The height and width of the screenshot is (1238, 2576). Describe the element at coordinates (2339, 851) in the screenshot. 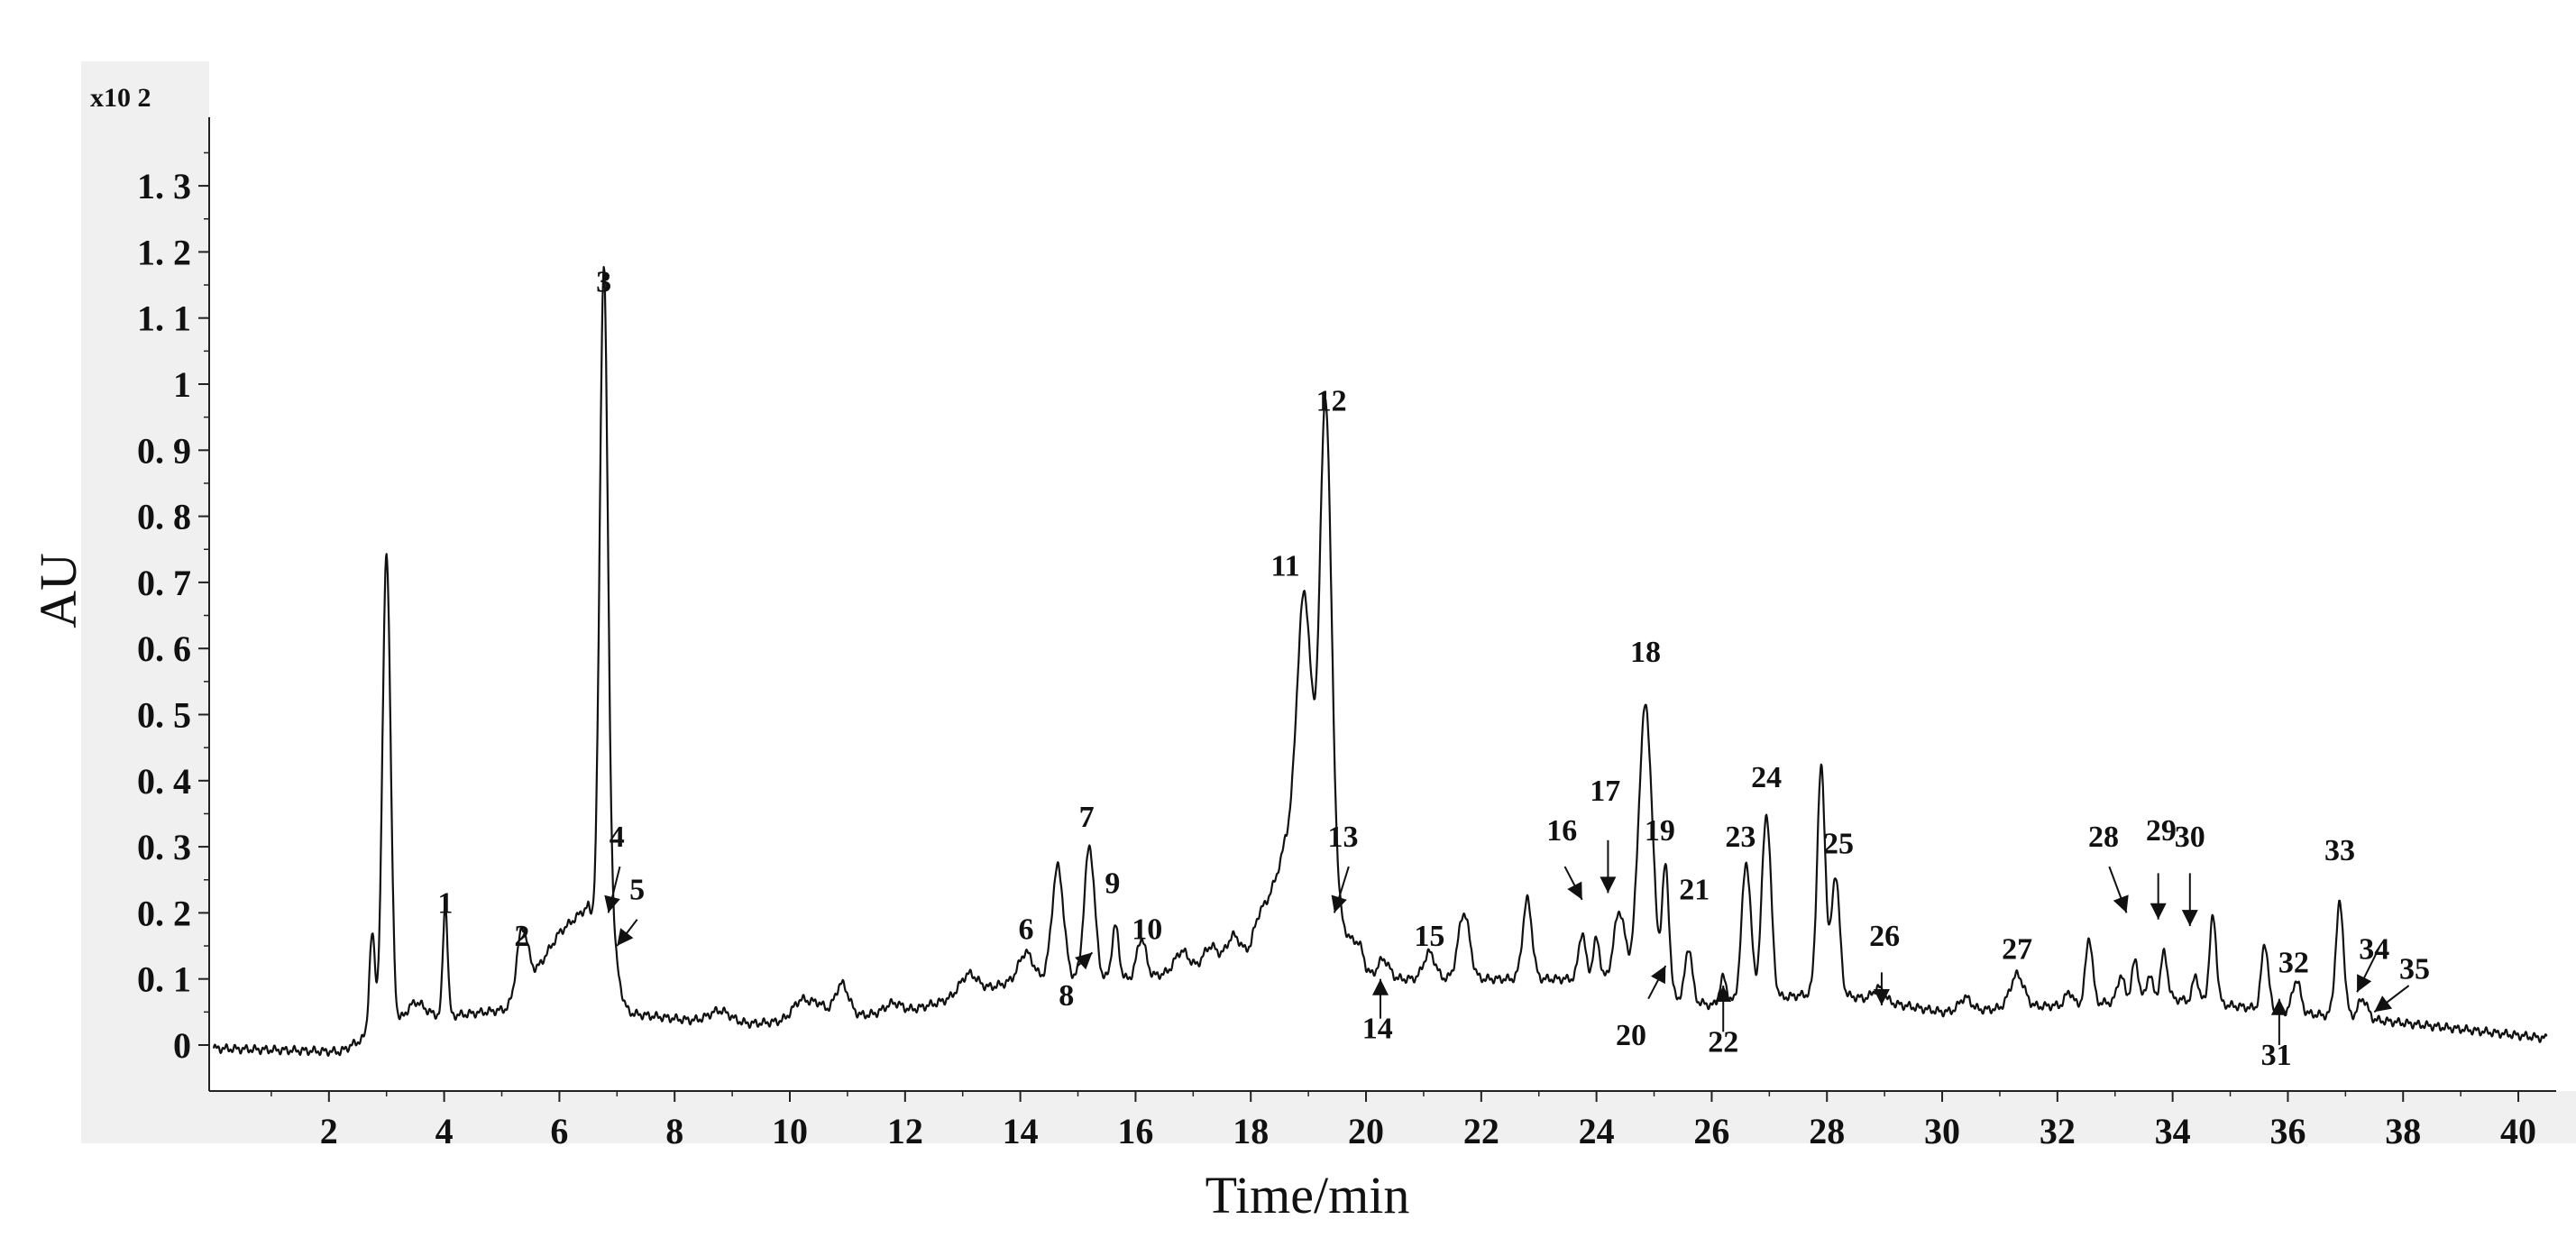

I see `peak-label-33: 33` at that location.